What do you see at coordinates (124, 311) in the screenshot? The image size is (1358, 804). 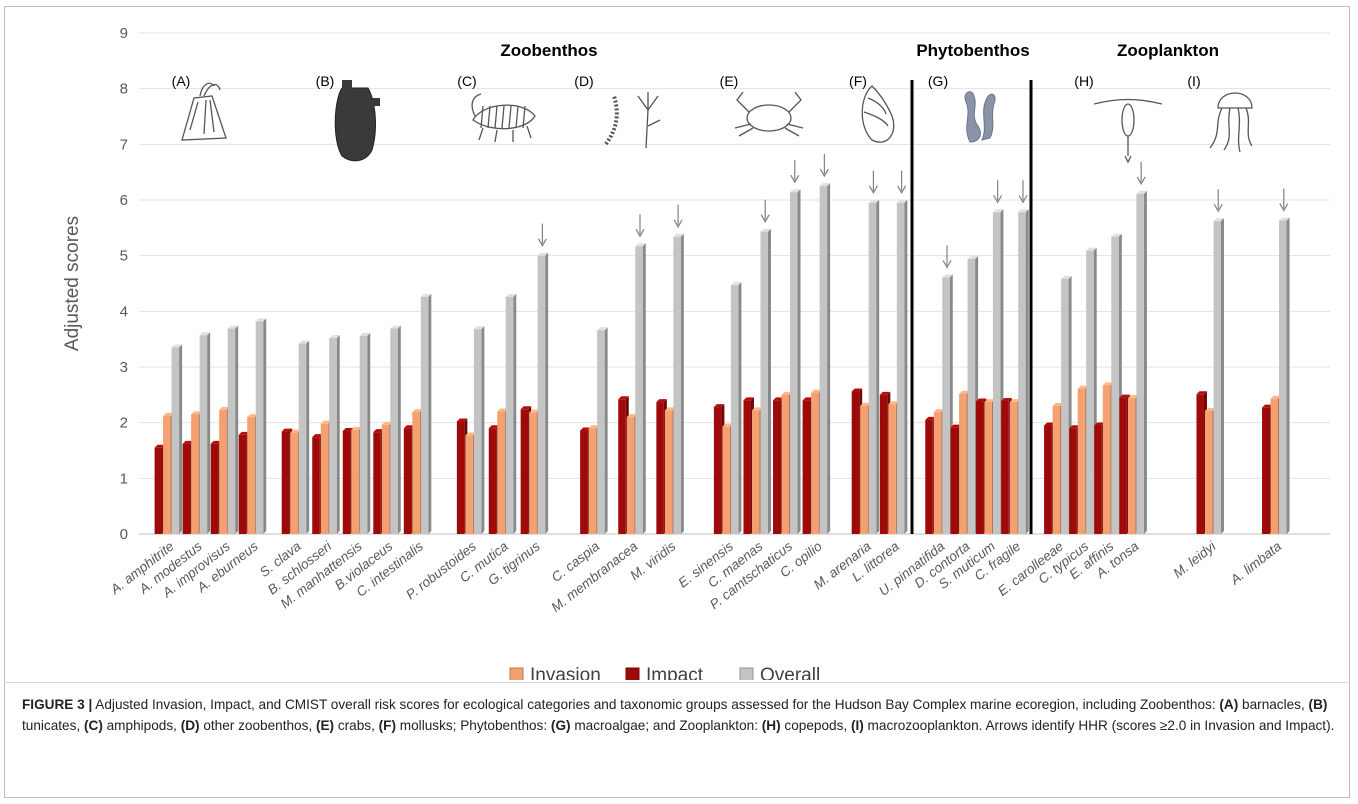 I see `y-tick-label: 4` at bounding box center [124, 311].